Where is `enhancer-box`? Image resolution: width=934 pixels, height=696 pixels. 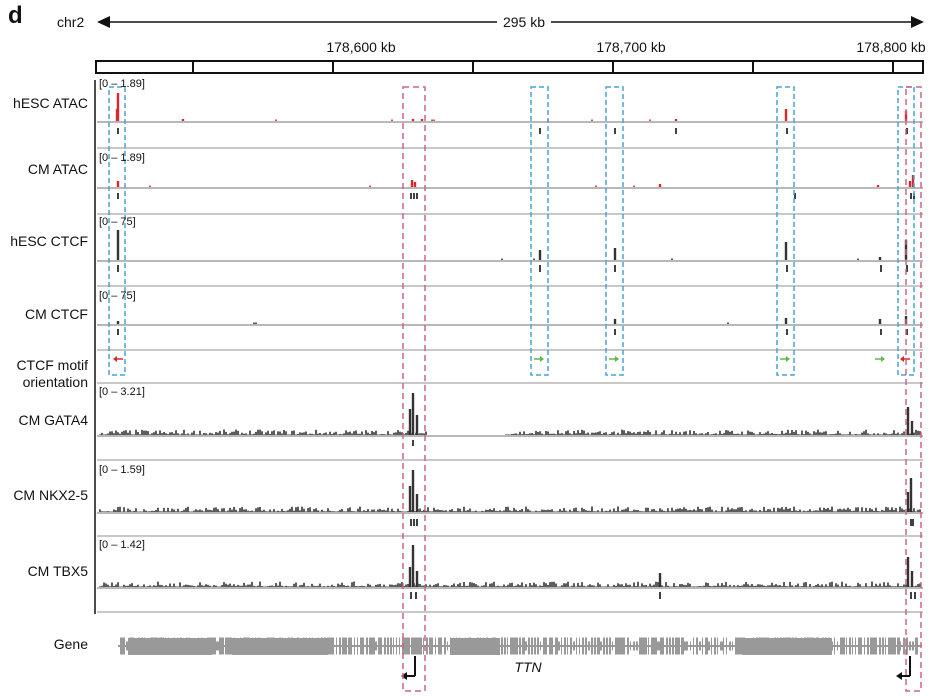 enhancer-box is located at coordinates (414, 389).